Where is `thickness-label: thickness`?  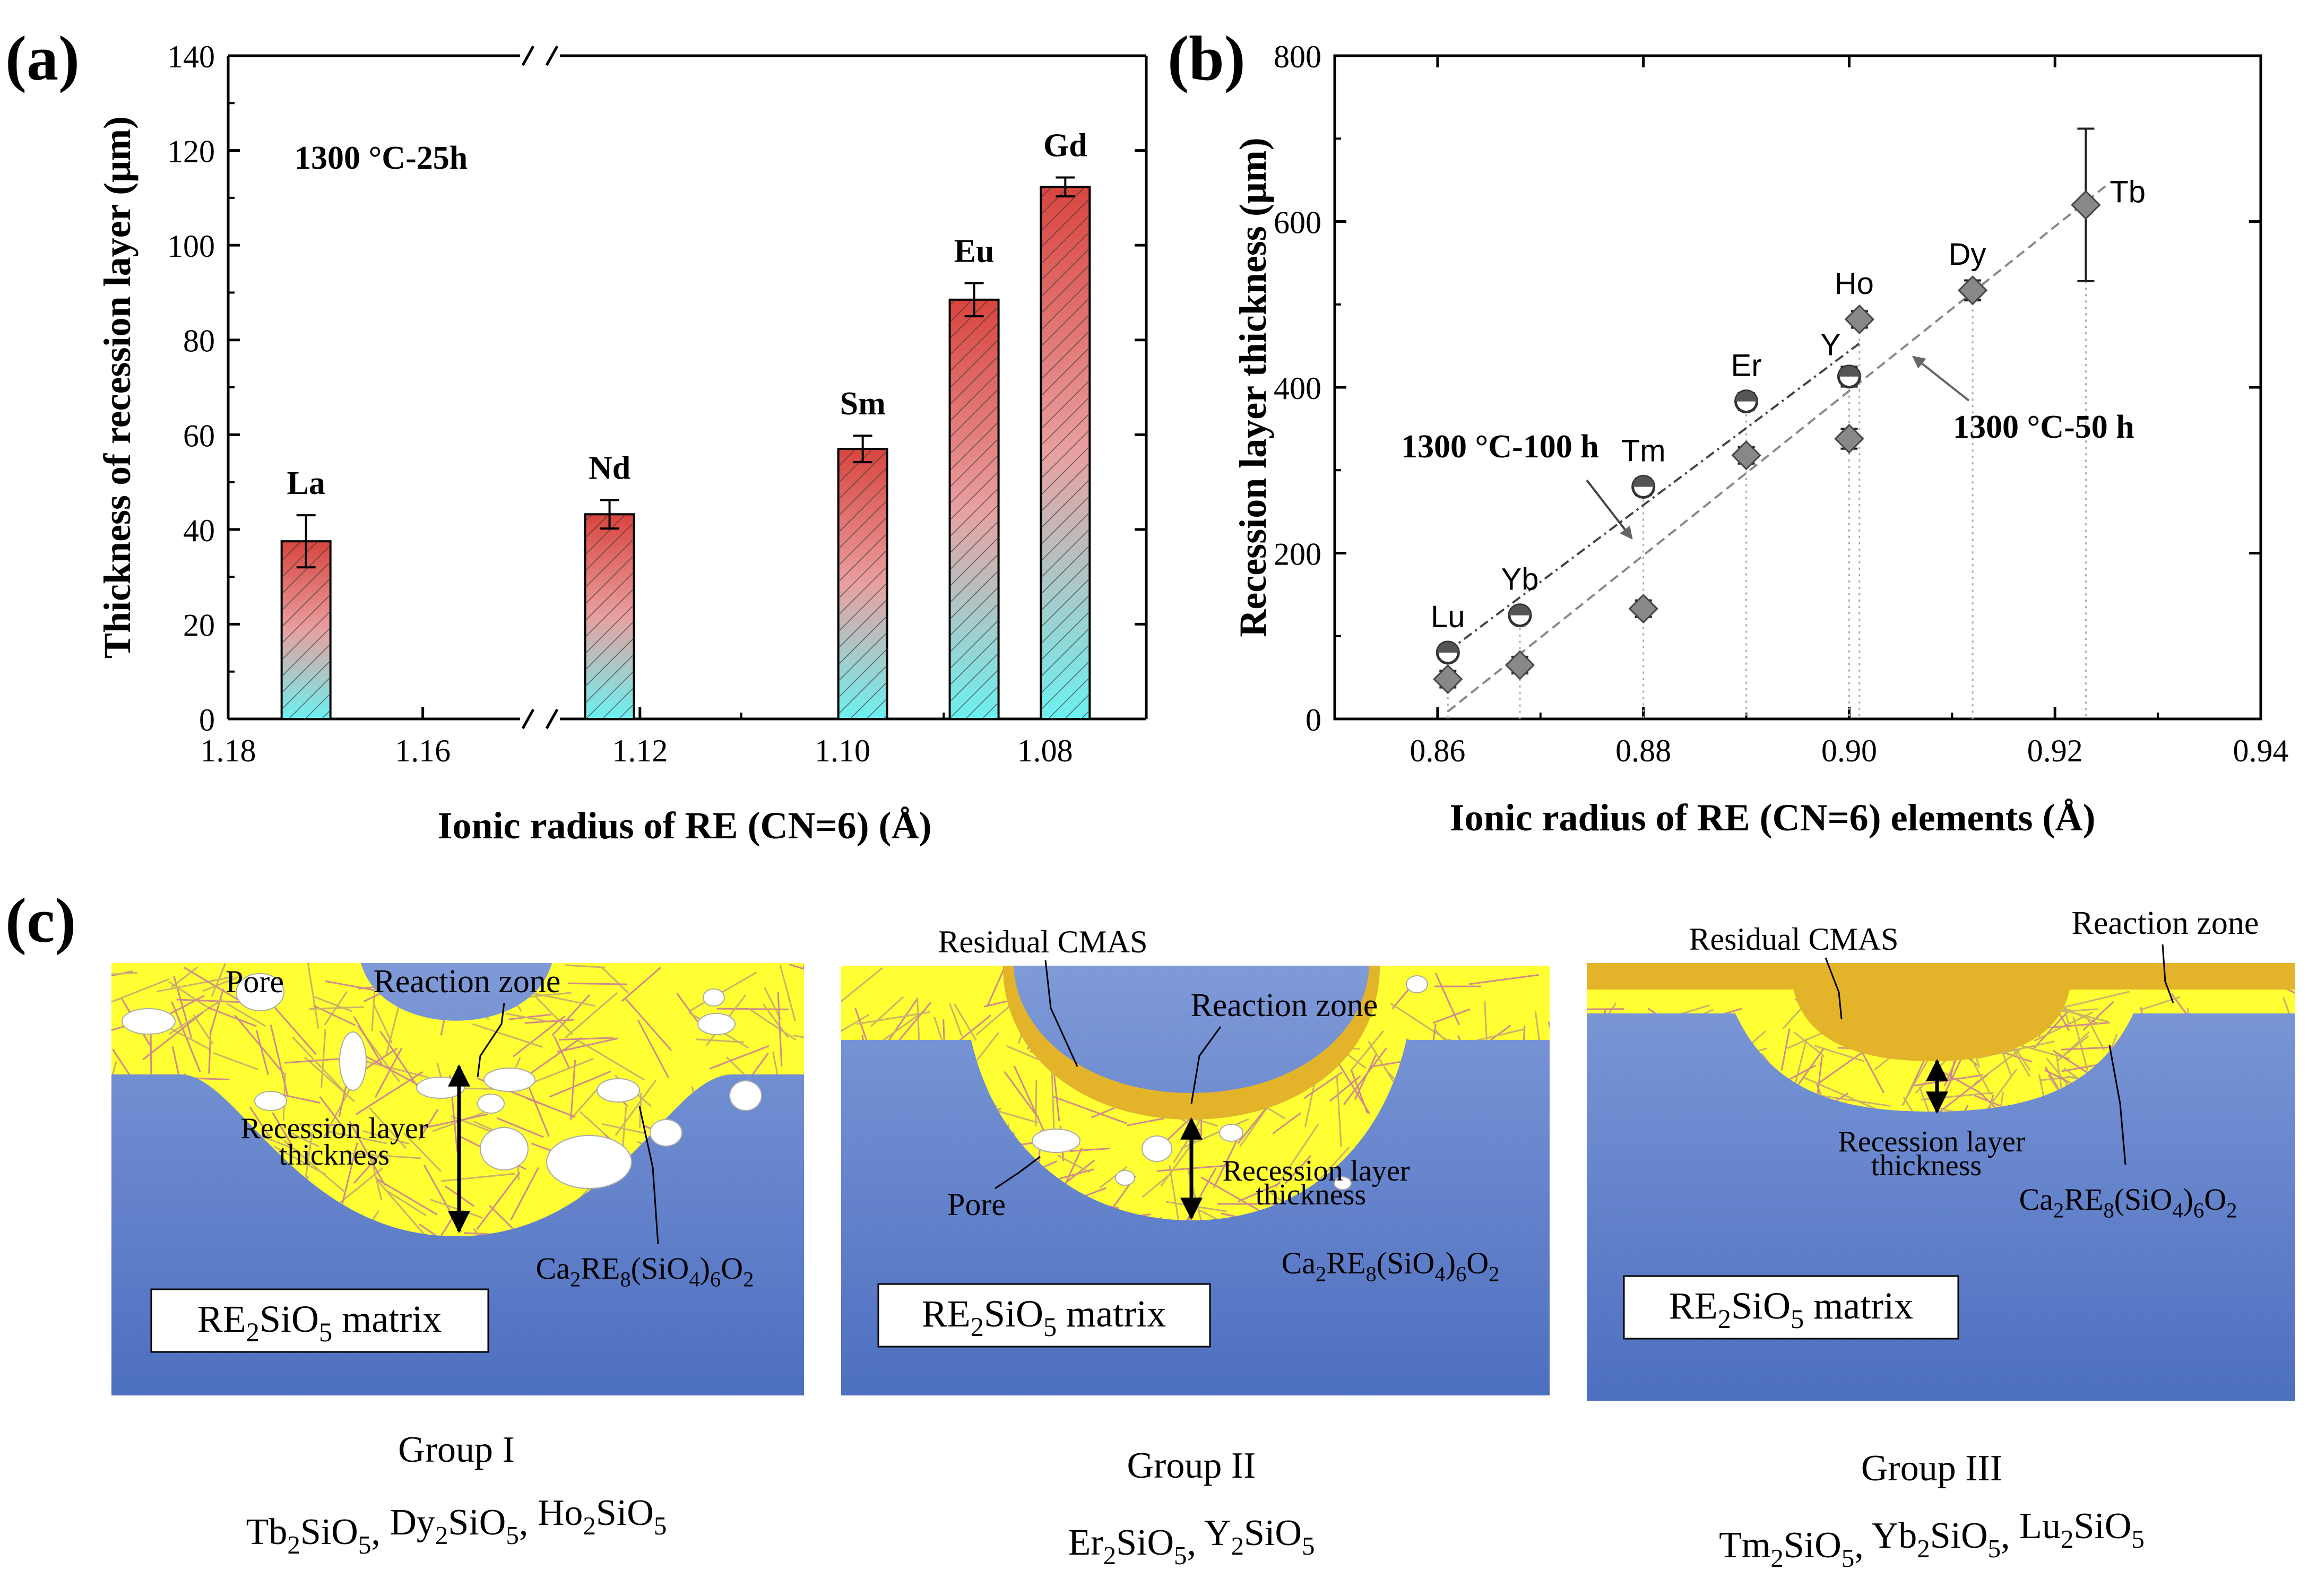
thickness-label: thickness is located at coordinates (1311, 1194).